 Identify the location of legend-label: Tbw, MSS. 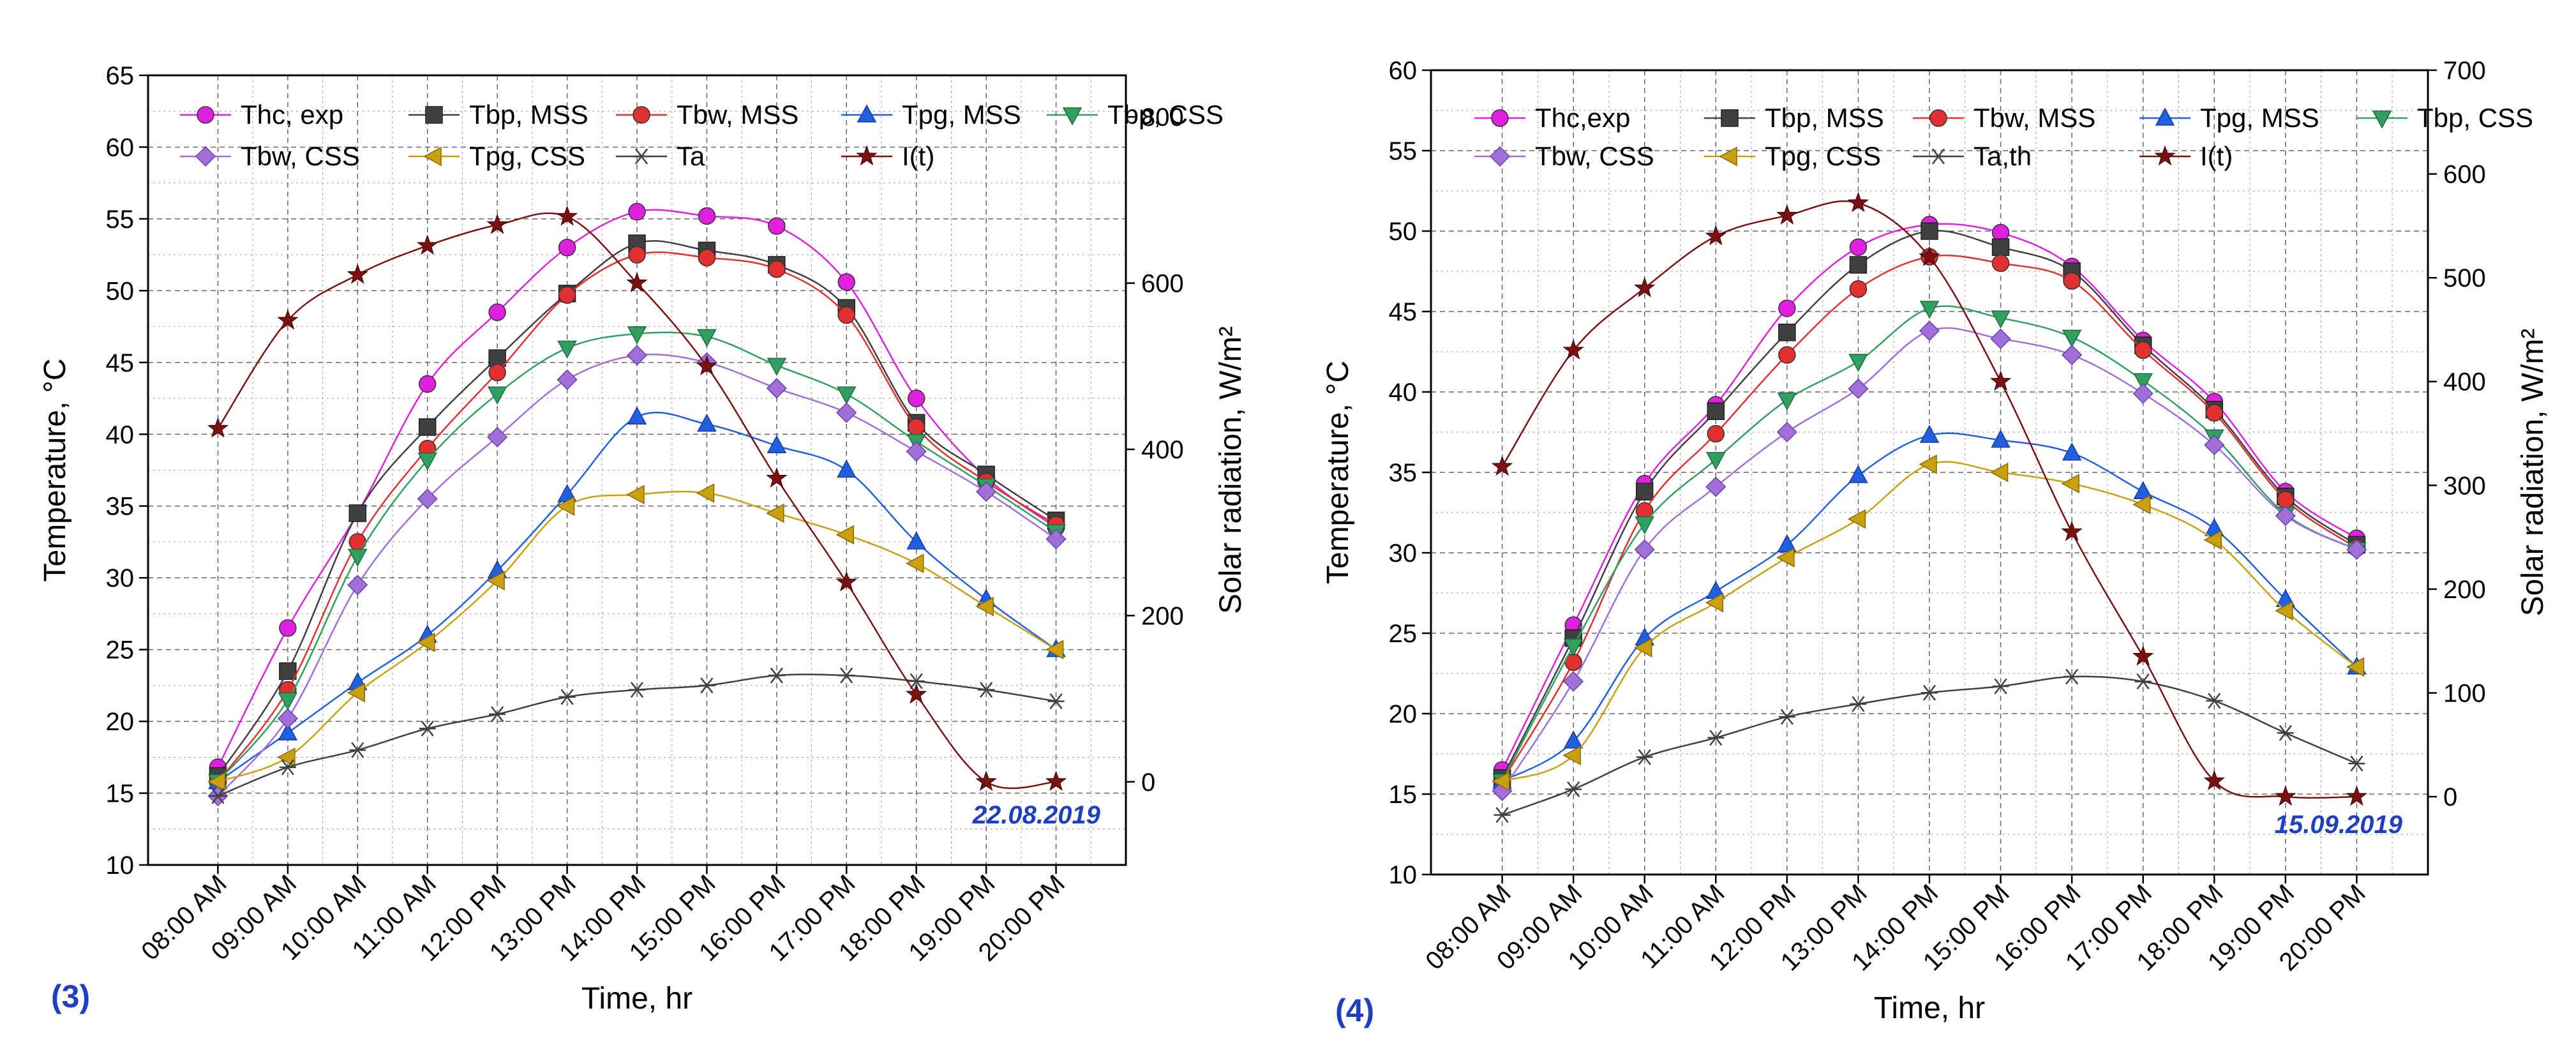
(2034, 118).